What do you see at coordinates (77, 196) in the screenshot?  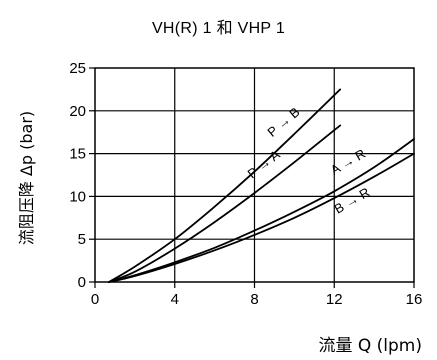 I see `y-tick-label: 10` at bounding box center [77, 196].